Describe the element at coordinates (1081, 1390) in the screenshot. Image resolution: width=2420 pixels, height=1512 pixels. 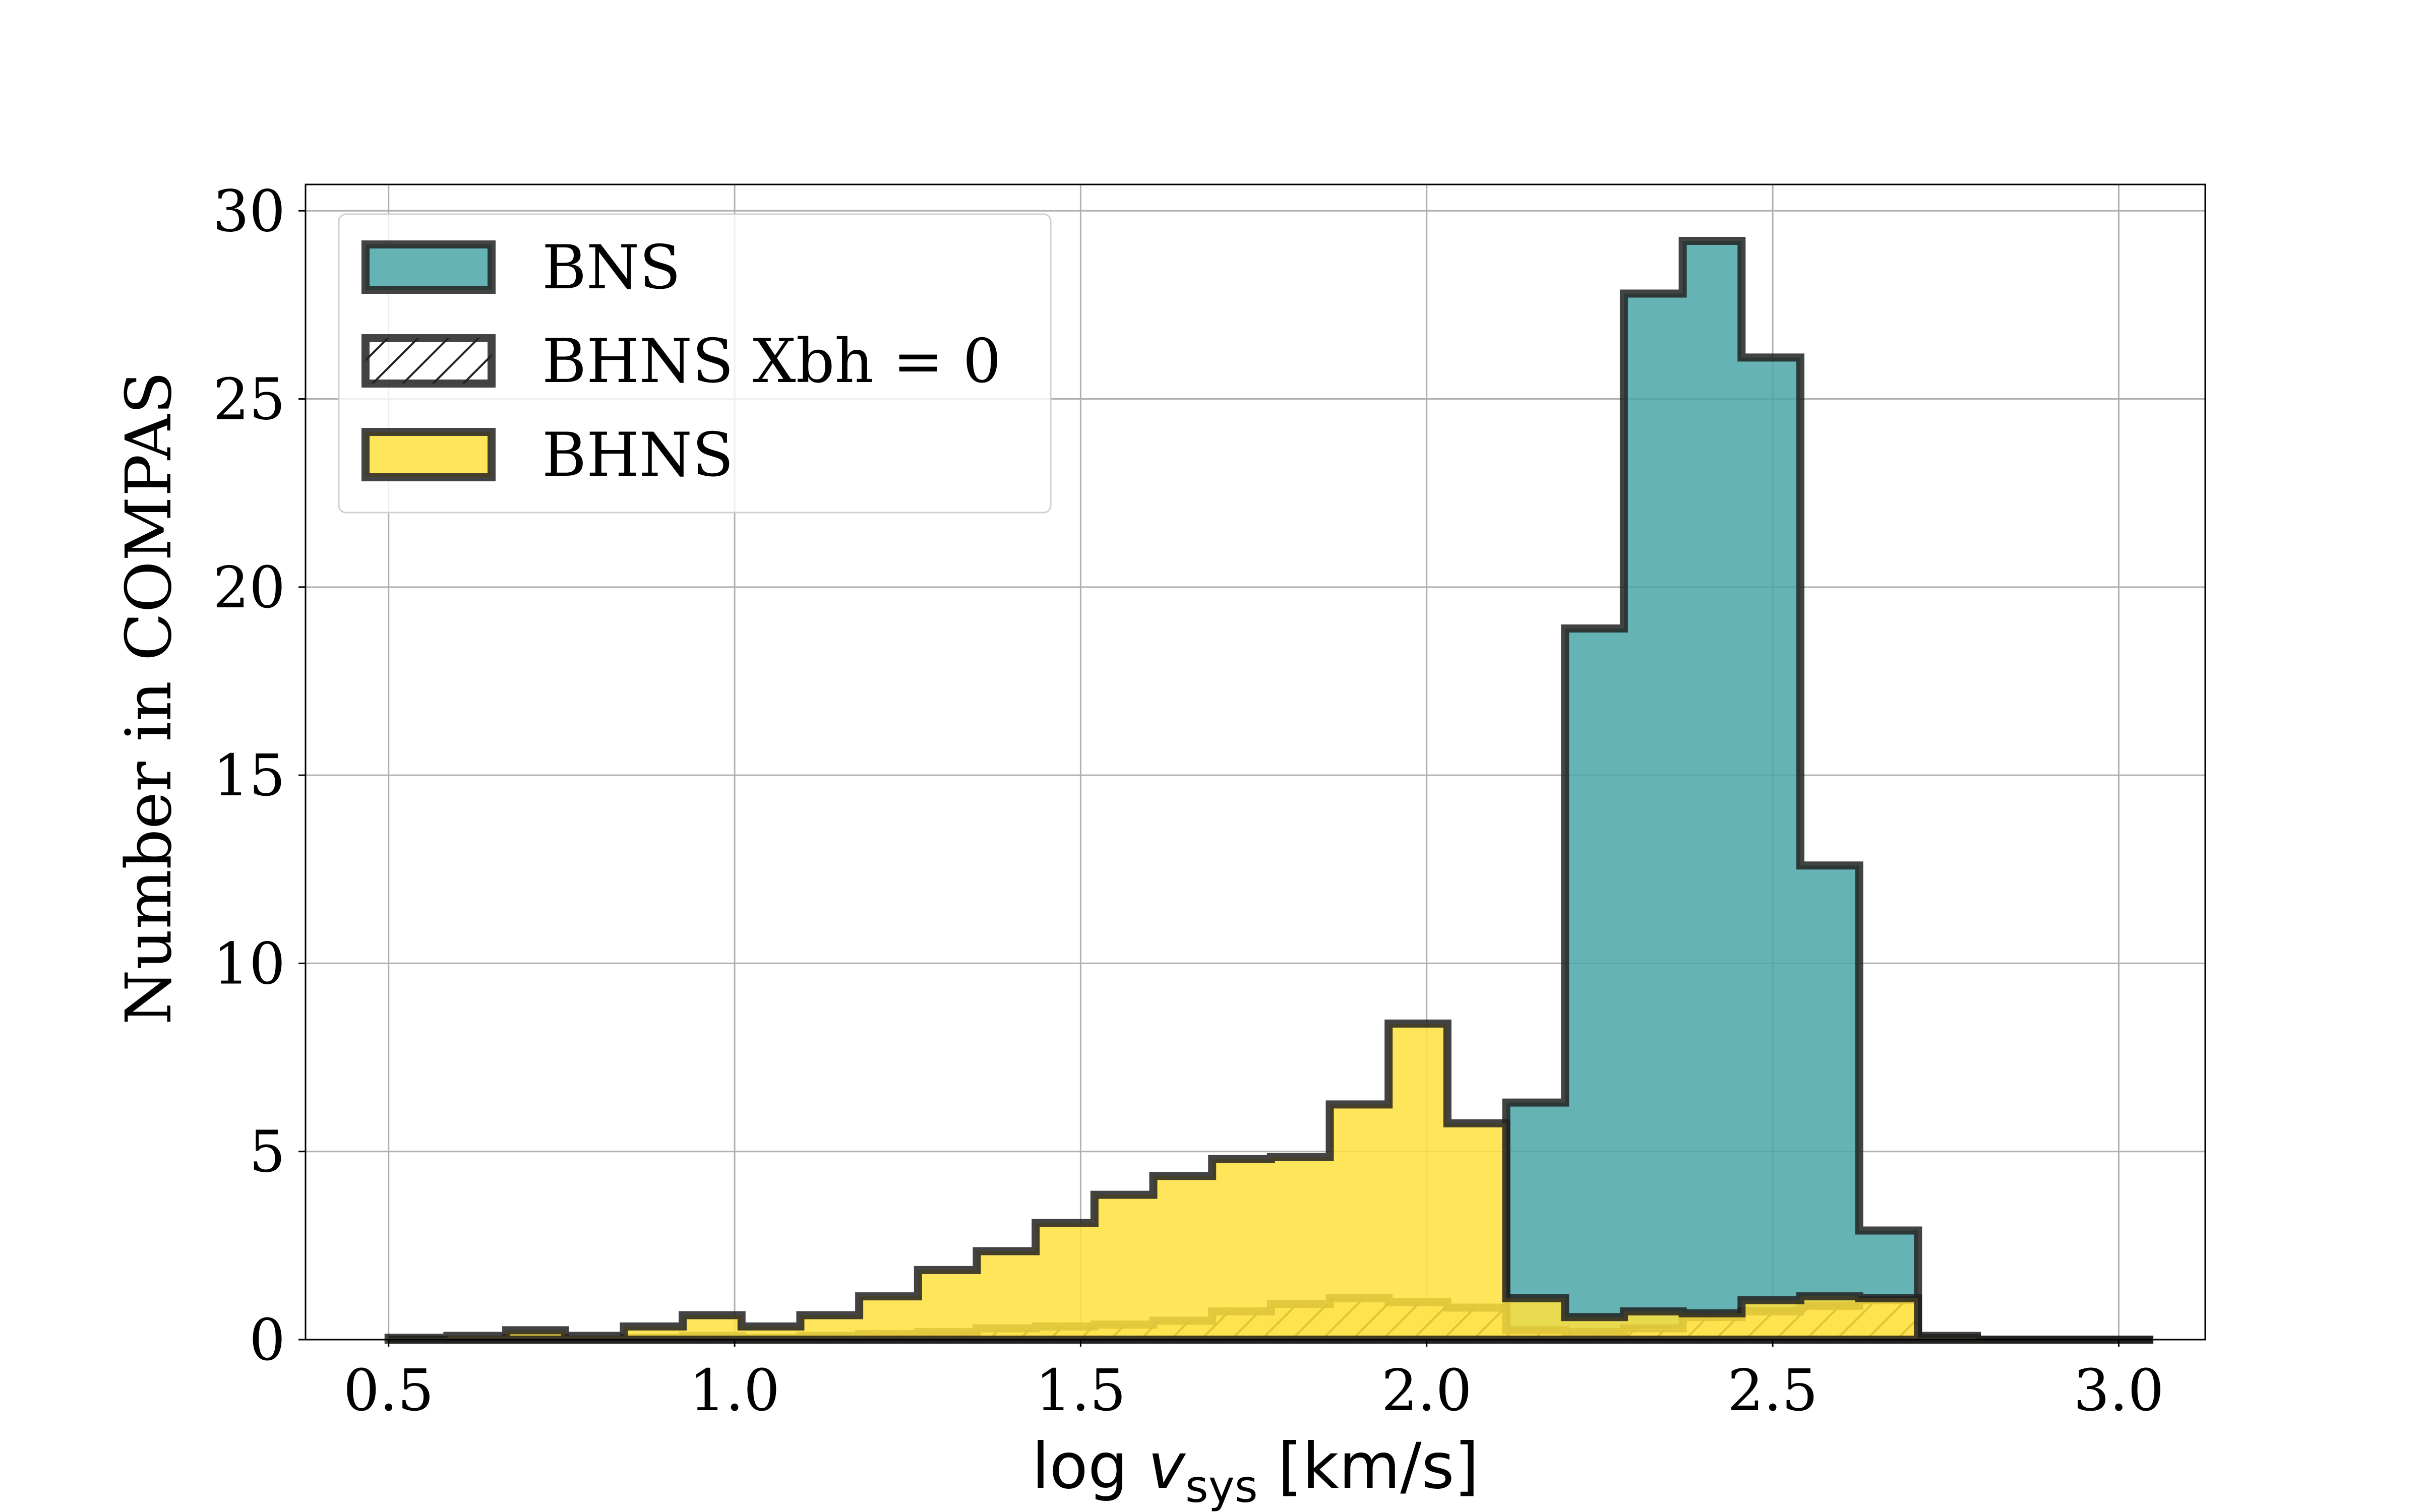
I see `x-tick-label: 1.5` at that location.